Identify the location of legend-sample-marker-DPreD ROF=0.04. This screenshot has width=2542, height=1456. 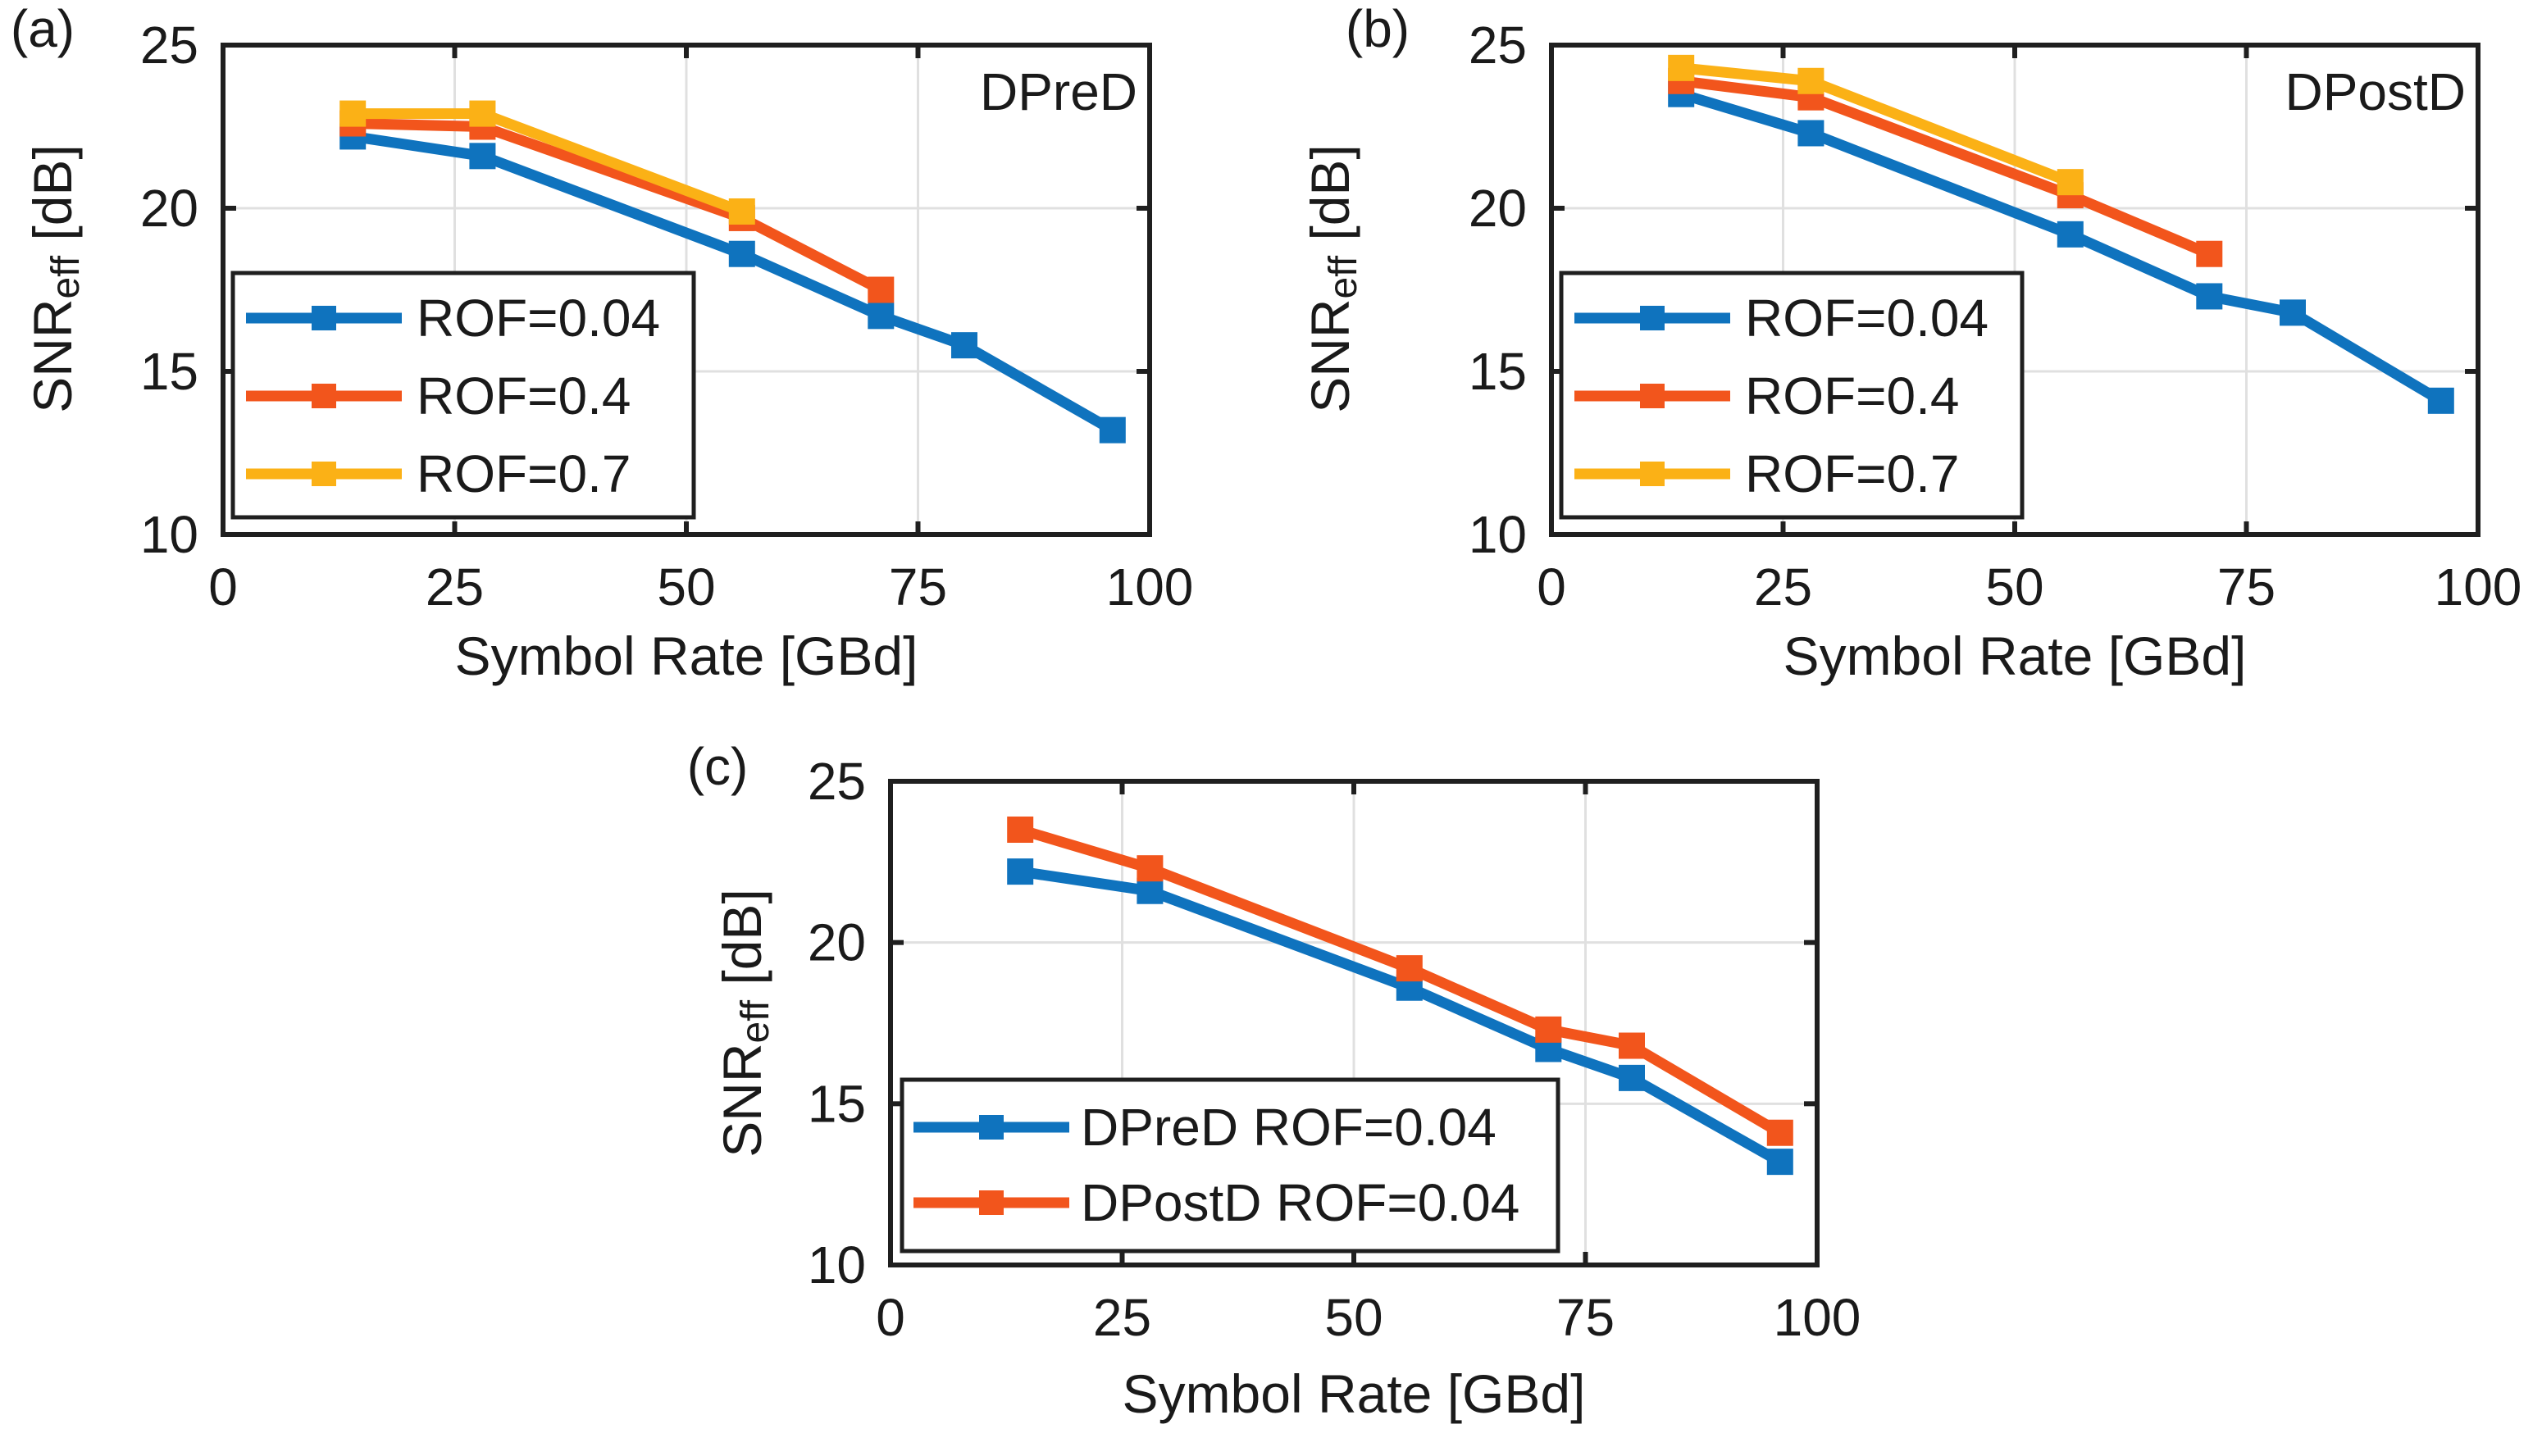
(991, 1127).